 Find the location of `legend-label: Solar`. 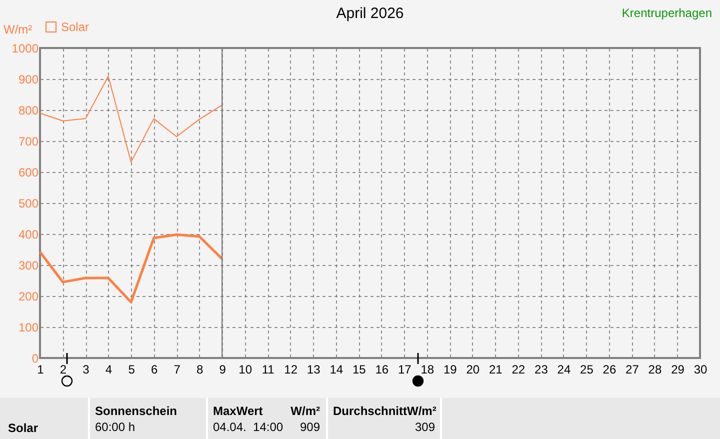

legend-label: Solar is located at coordinates (75, 27).